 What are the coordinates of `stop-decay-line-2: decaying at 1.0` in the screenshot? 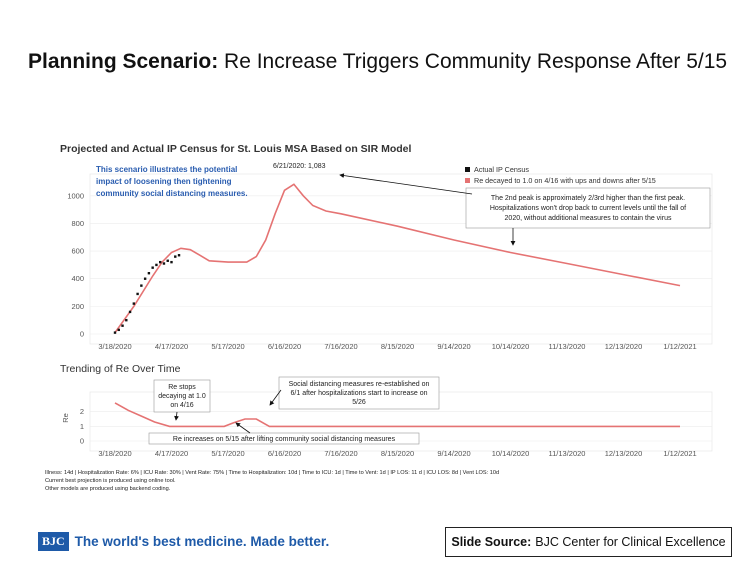 It's located at (182, 396).